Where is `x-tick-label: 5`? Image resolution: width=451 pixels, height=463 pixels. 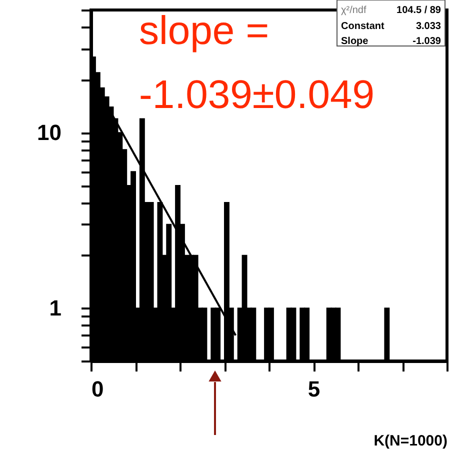
x-tick-label: 5 is located at coordinates (314, 389).